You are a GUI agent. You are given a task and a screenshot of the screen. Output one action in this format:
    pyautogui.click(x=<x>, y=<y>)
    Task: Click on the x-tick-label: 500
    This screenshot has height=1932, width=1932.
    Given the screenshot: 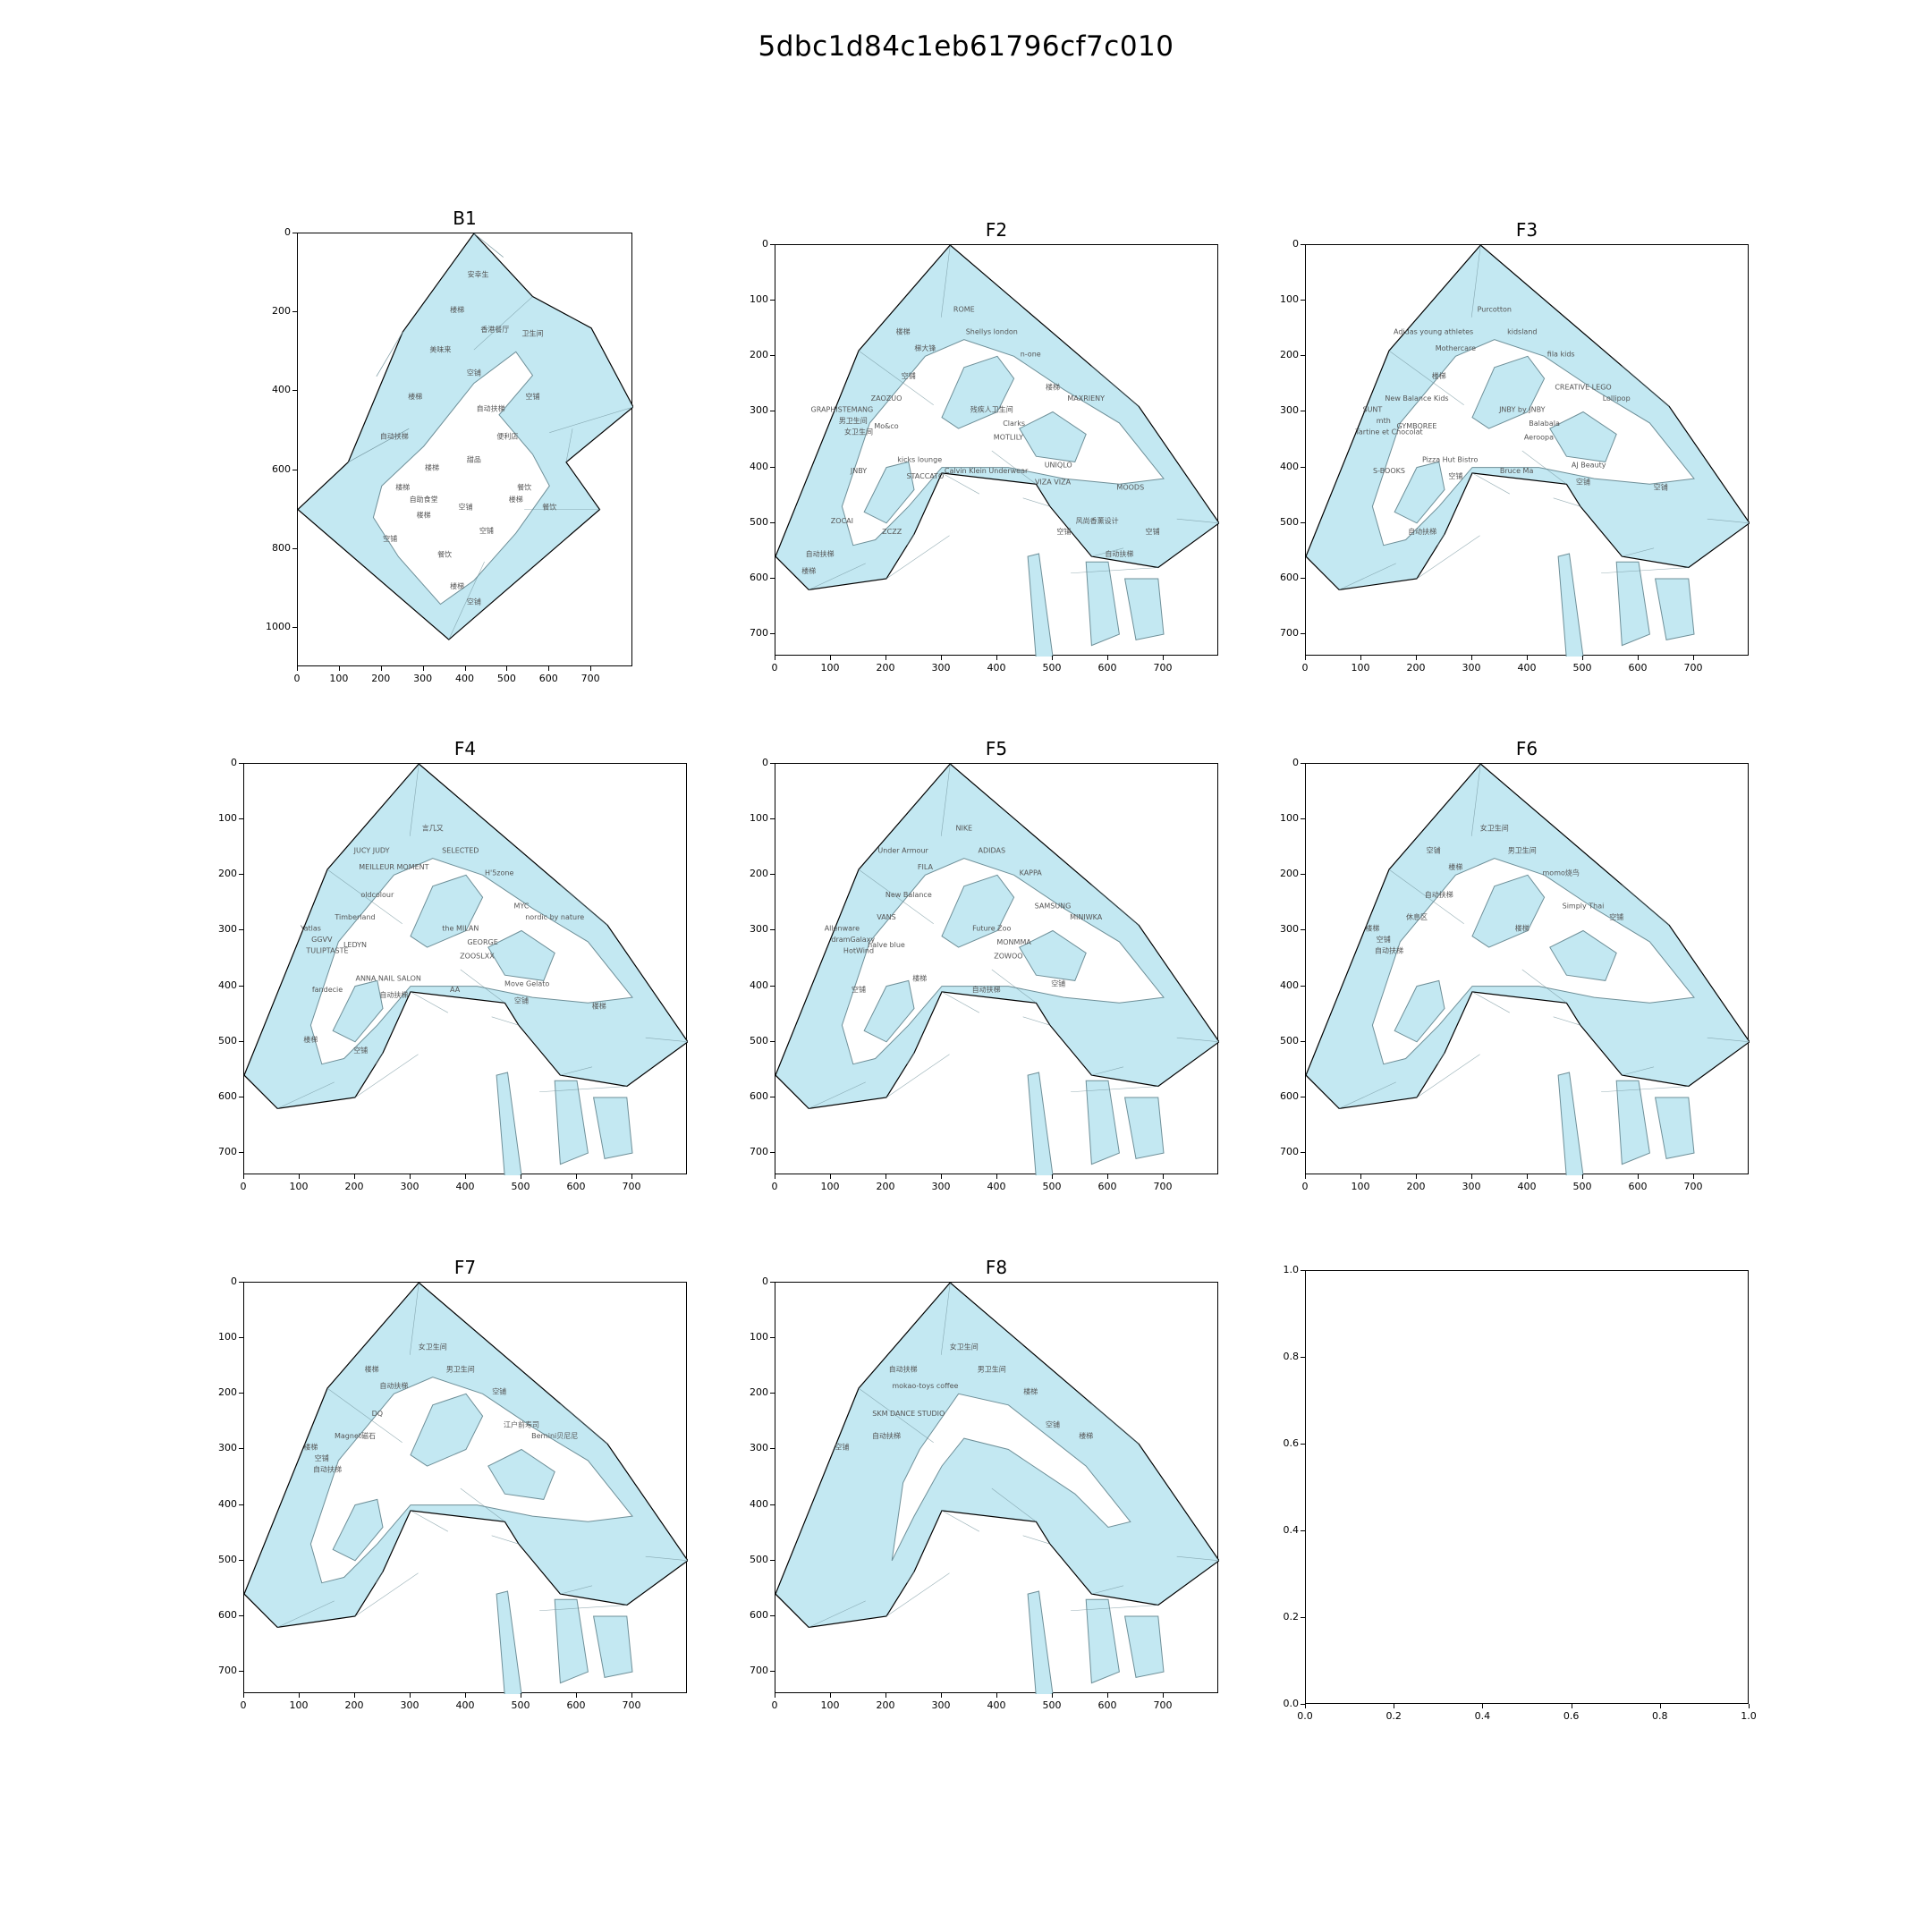 What is the action you would take?
    pyautogui.click(x=1582, y=668)
    